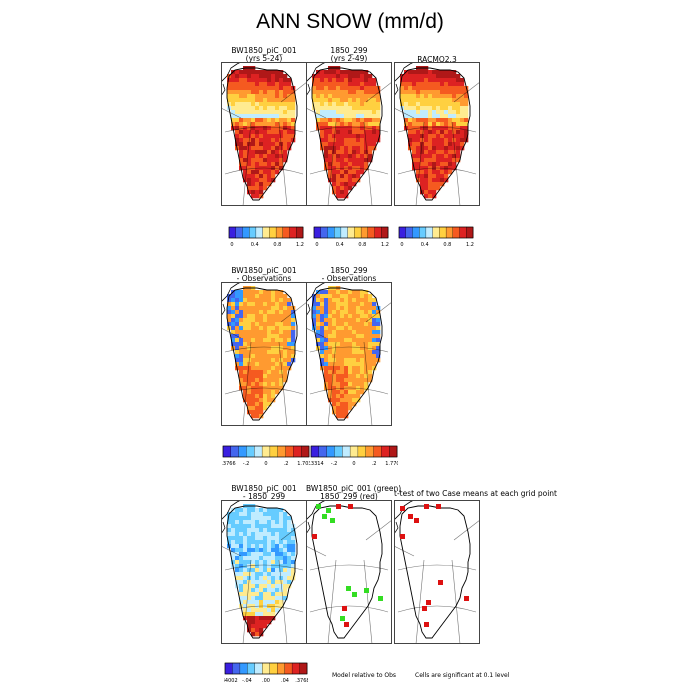  I want to click on colorbar-r3c1: -.34002 -.04 .00 .04 .37682, so click(265, 677).